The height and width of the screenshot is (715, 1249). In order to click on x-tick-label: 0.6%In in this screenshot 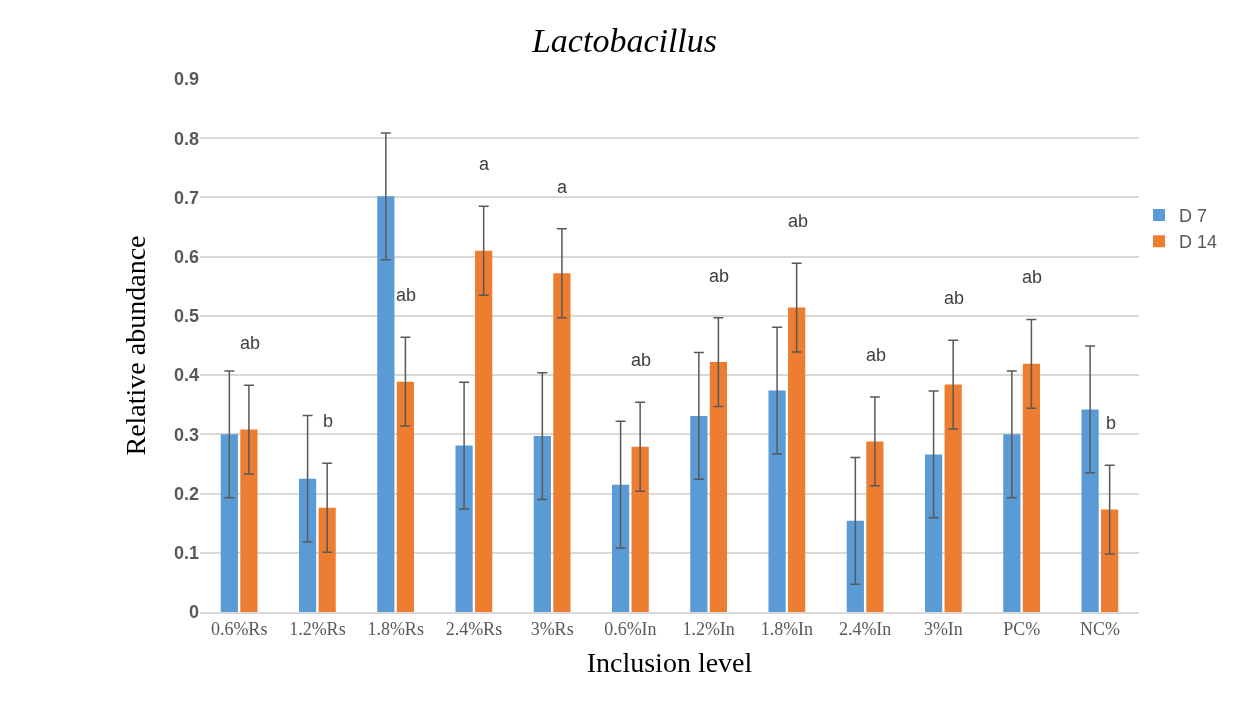, I will do `click(630, 629)`.